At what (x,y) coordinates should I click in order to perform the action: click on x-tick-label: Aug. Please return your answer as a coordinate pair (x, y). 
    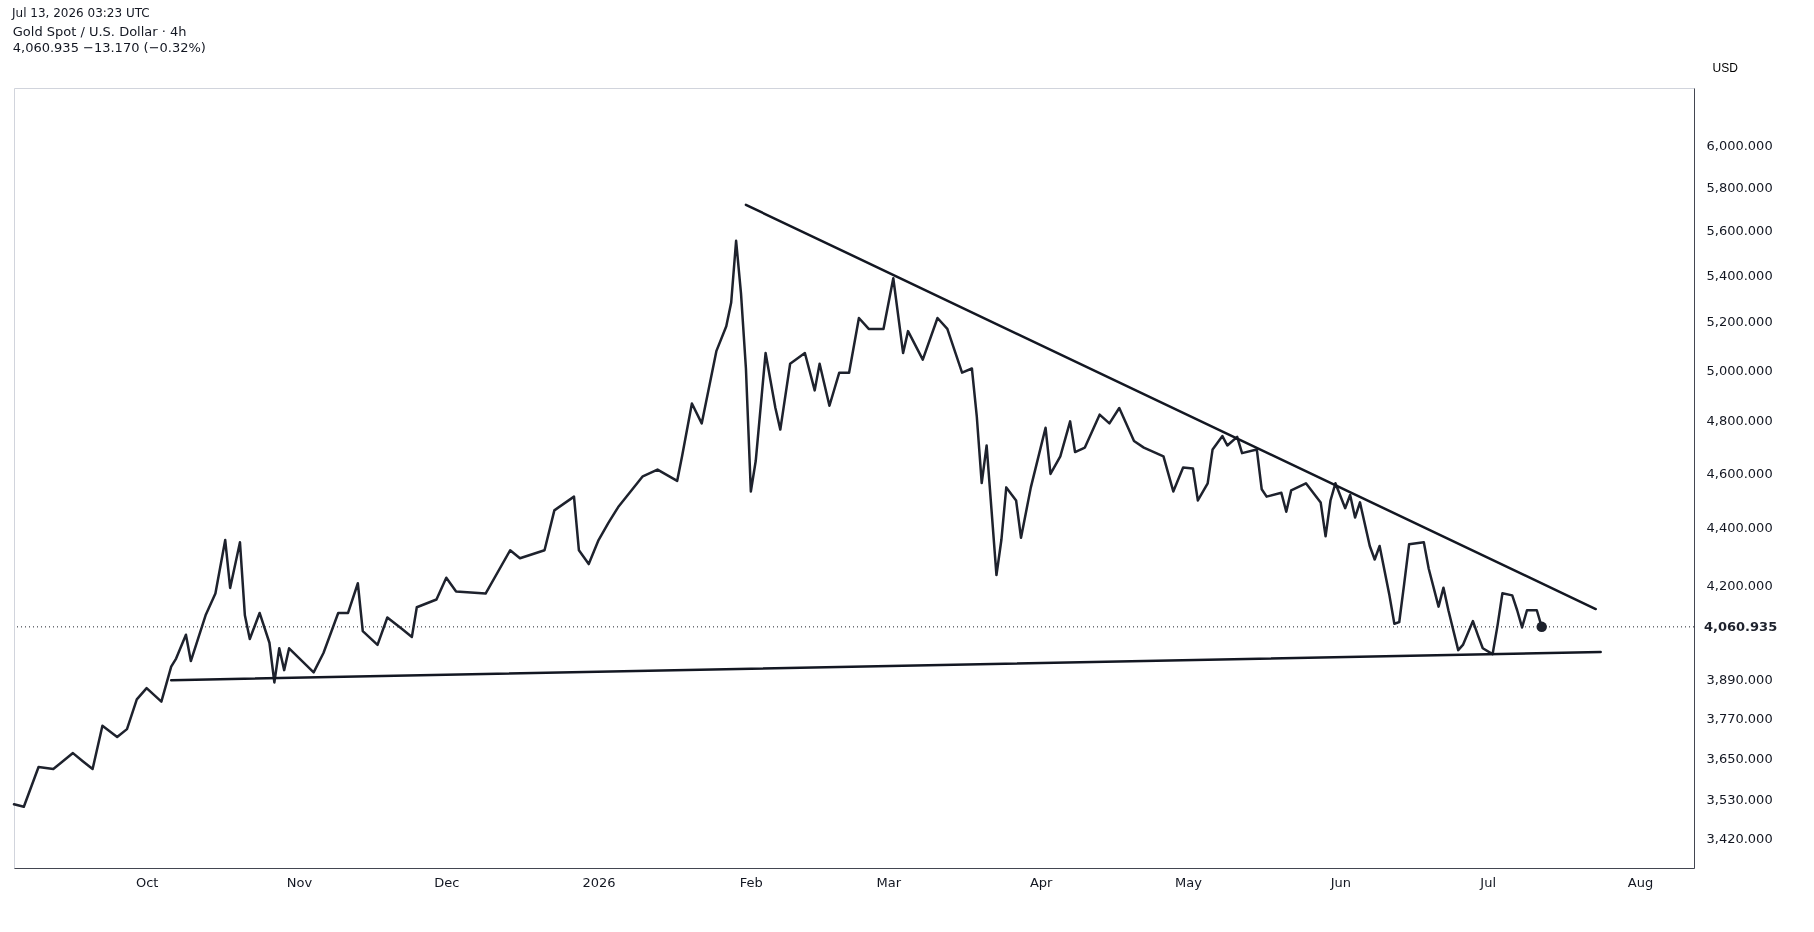
    Looking at the image, I should click on (1640, 882).